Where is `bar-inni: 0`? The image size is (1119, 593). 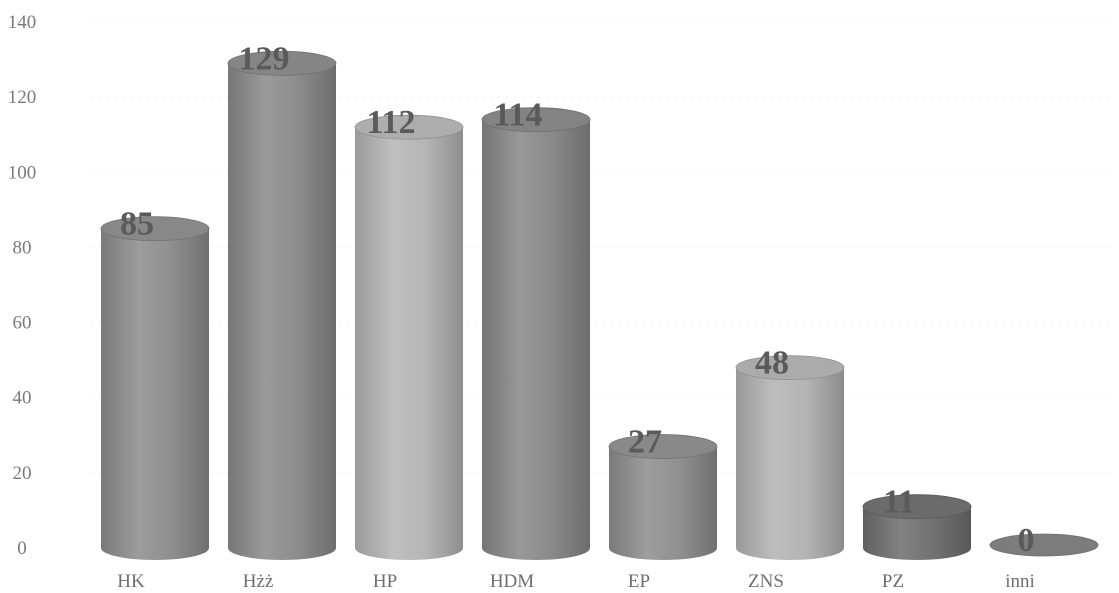 bar-inni: 0 is located at coordinates (1044, 540).